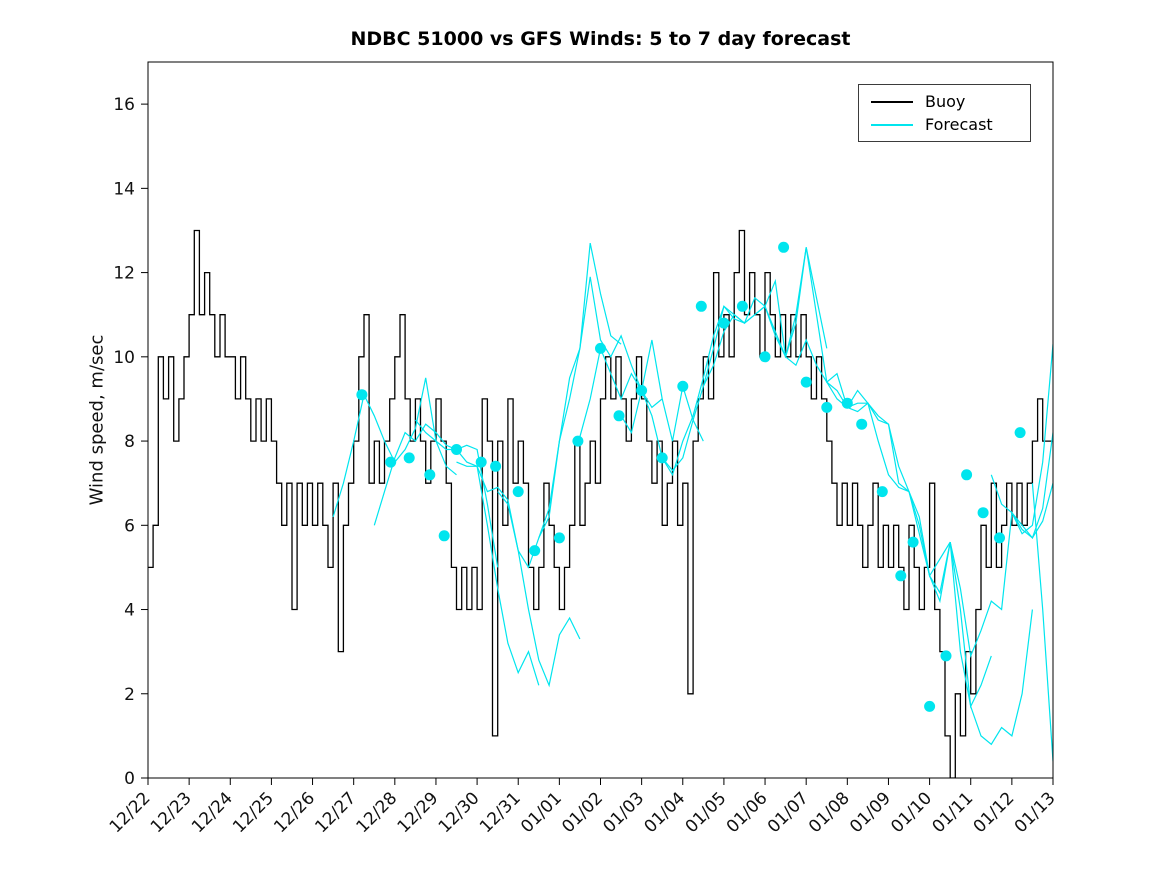  I want to click on svg-text: 01/07, so click(788, 812).